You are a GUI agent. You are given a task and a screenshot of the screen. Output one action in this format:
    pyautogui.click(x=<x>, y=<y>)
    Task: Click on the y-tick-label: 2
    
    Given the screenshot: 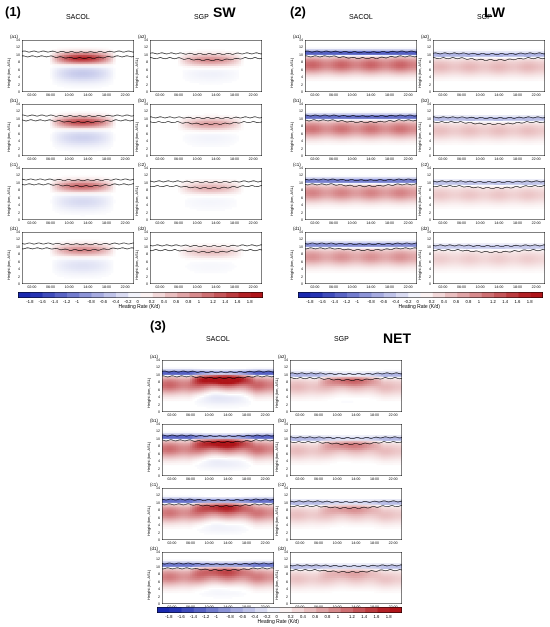 What is the action you would take?
    pyautogui.click(x=19, y=212)
    